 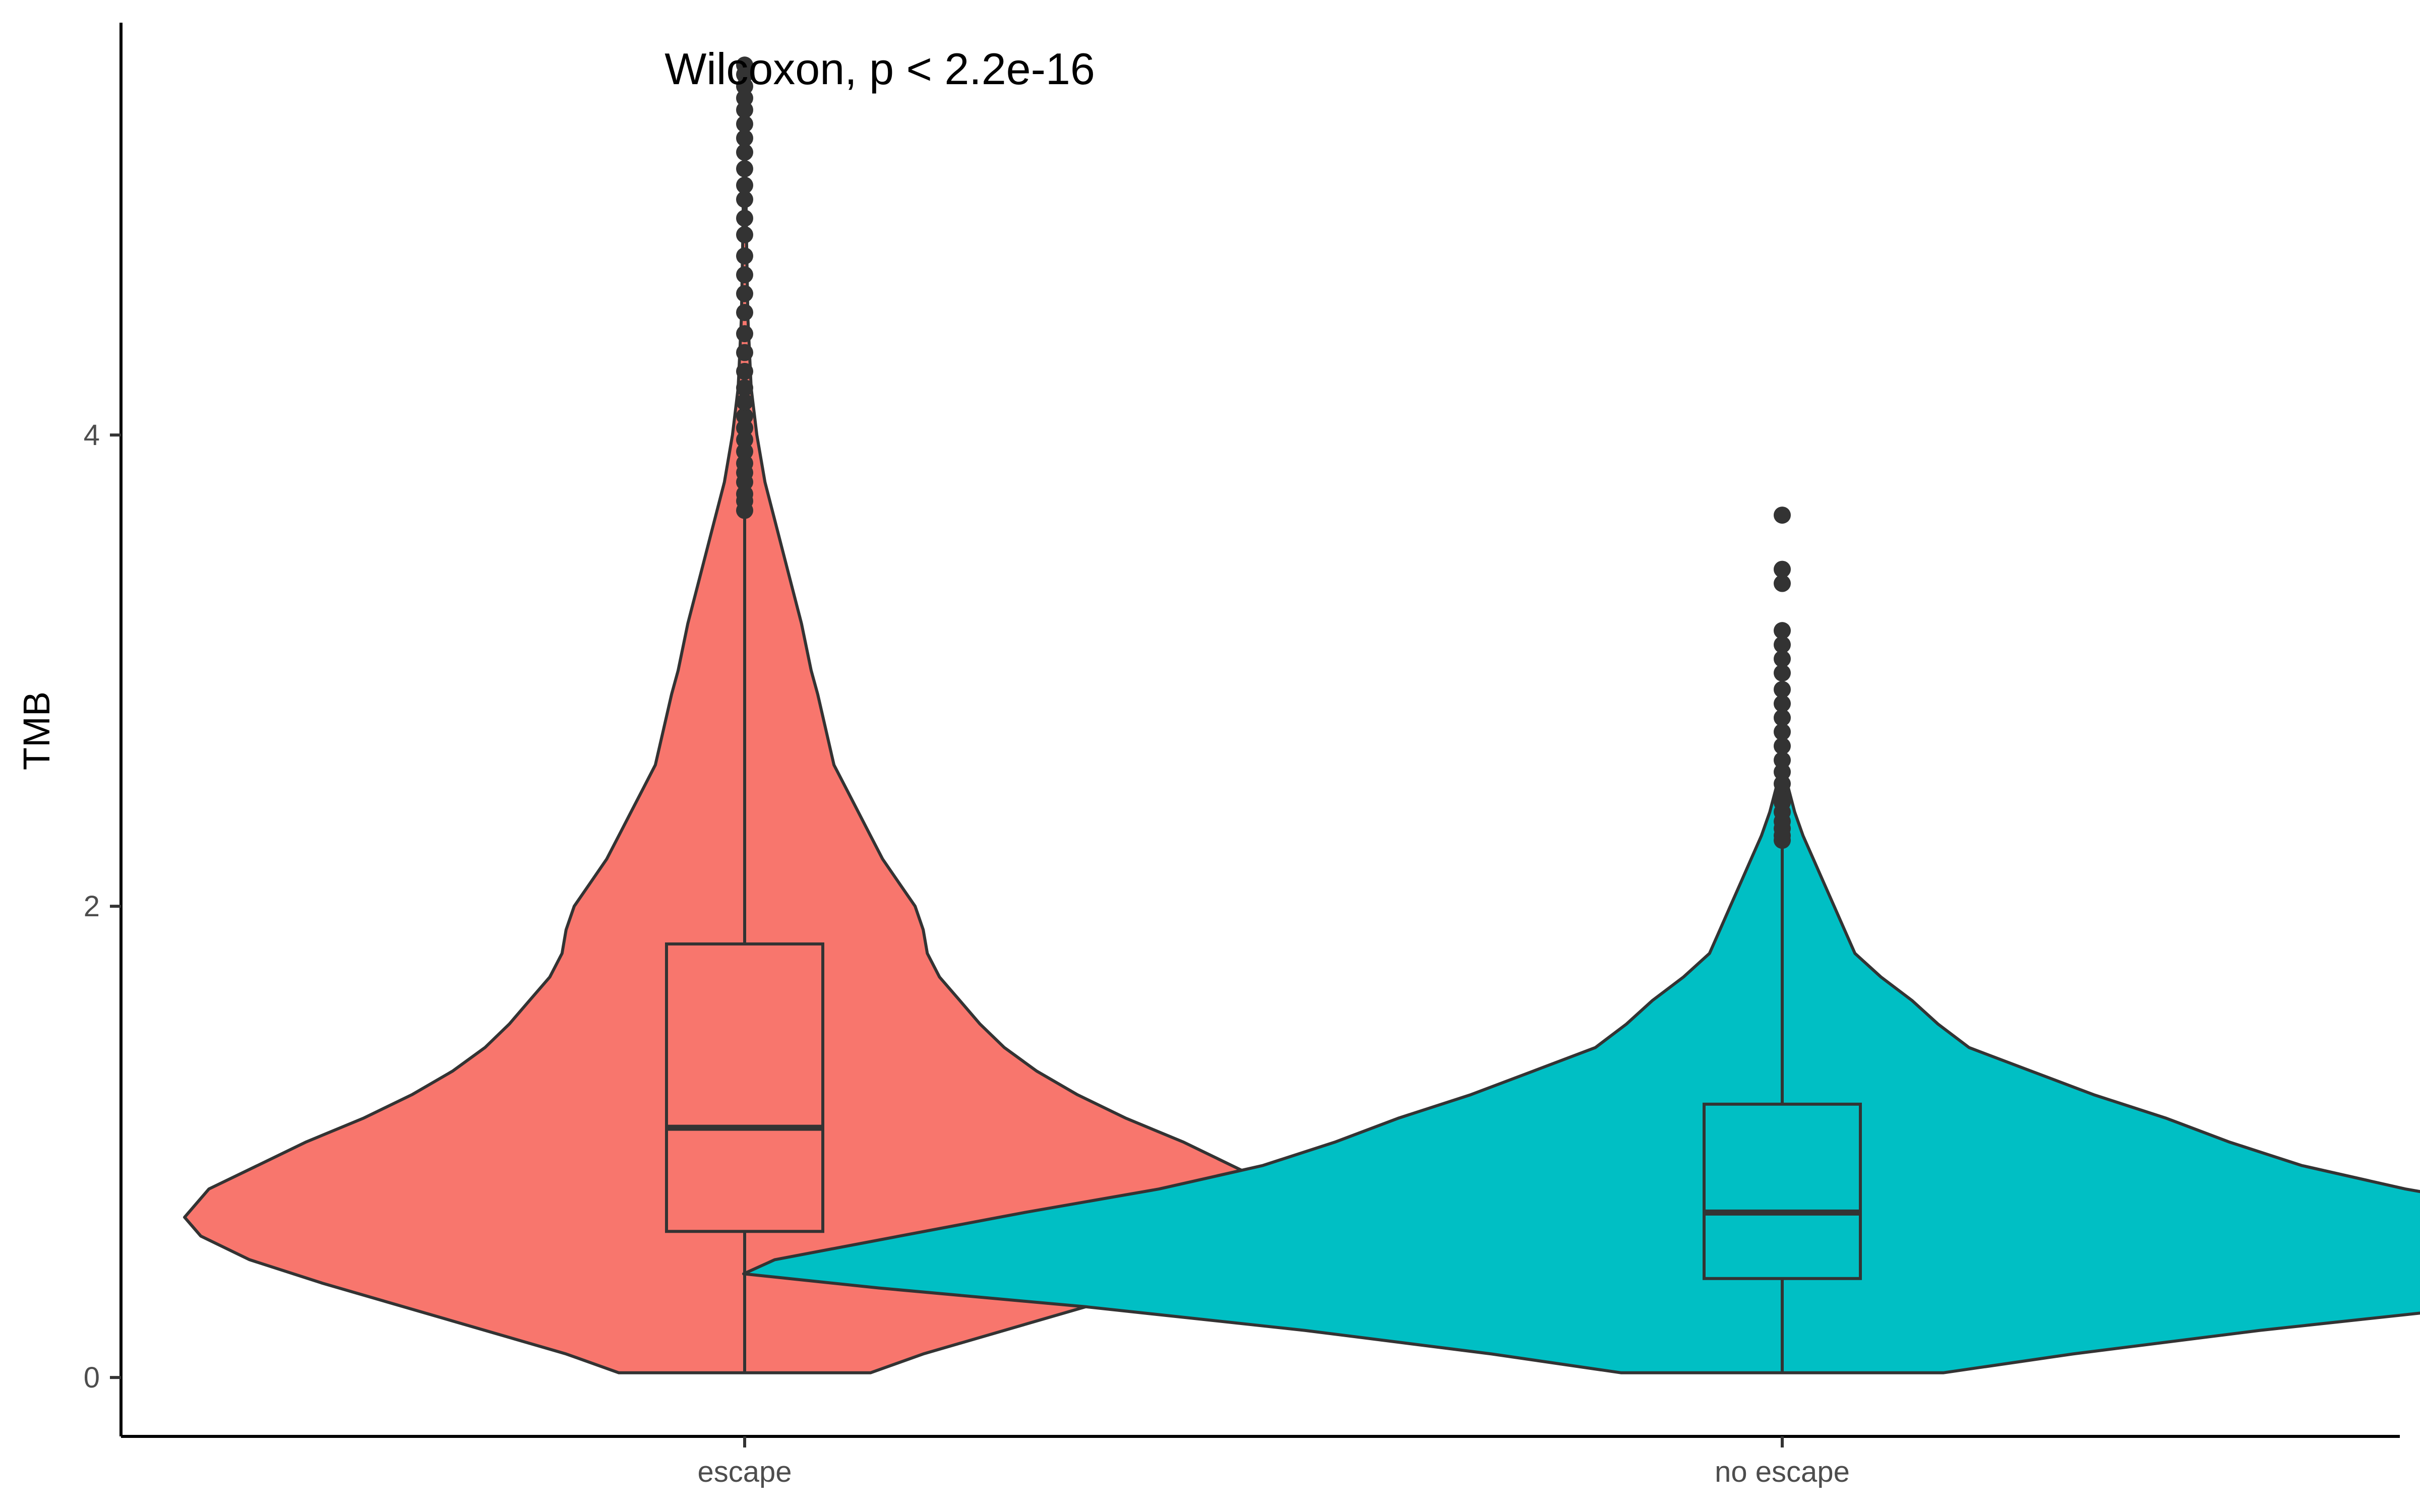 What do you see at coordinates (36, 730) in the screenshot?
I see `y-axis-title: TMB` at bounding box center [36, 730].